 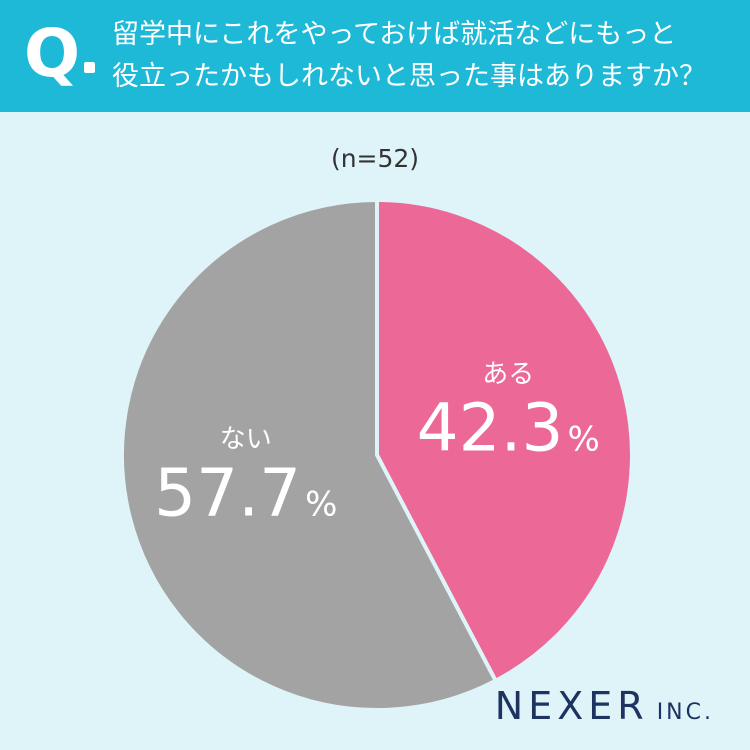 What do you see at coordinates (375, 158) in the screenshot?
I see `sample-size: (n=52)` at bounding box center [375, 158].